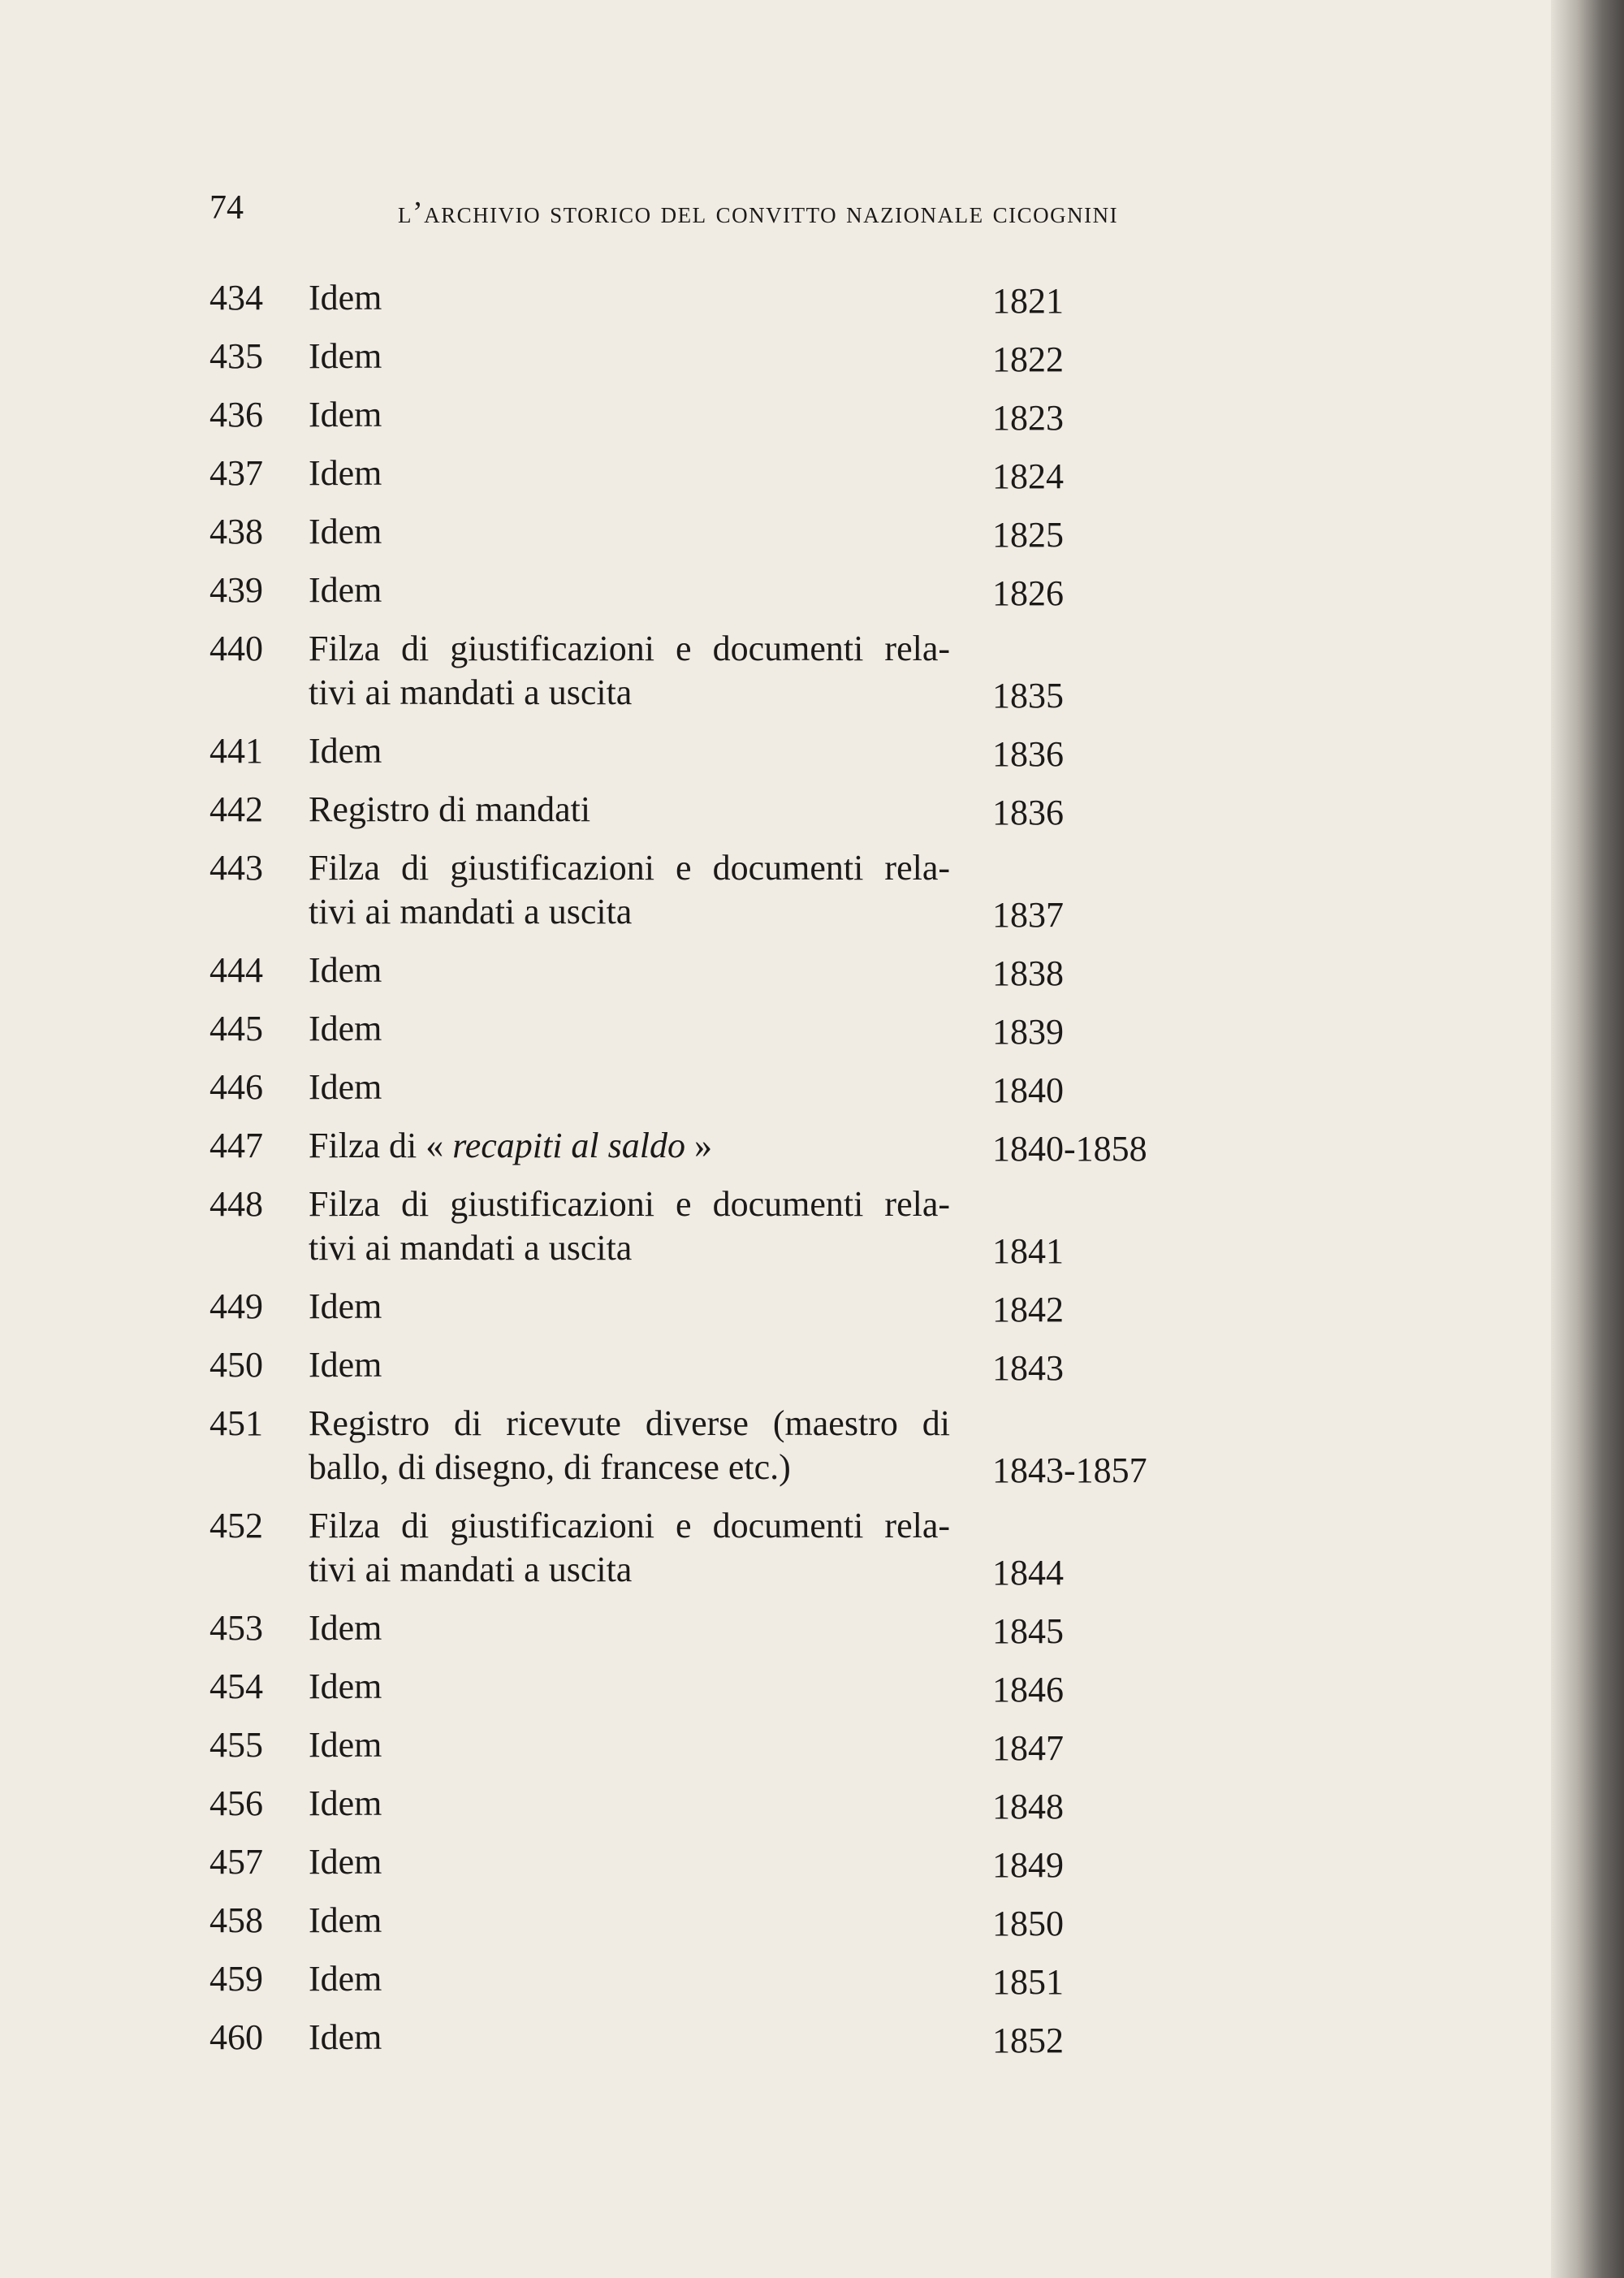  I want to click on entry-number: 450, so click(236, 1365).